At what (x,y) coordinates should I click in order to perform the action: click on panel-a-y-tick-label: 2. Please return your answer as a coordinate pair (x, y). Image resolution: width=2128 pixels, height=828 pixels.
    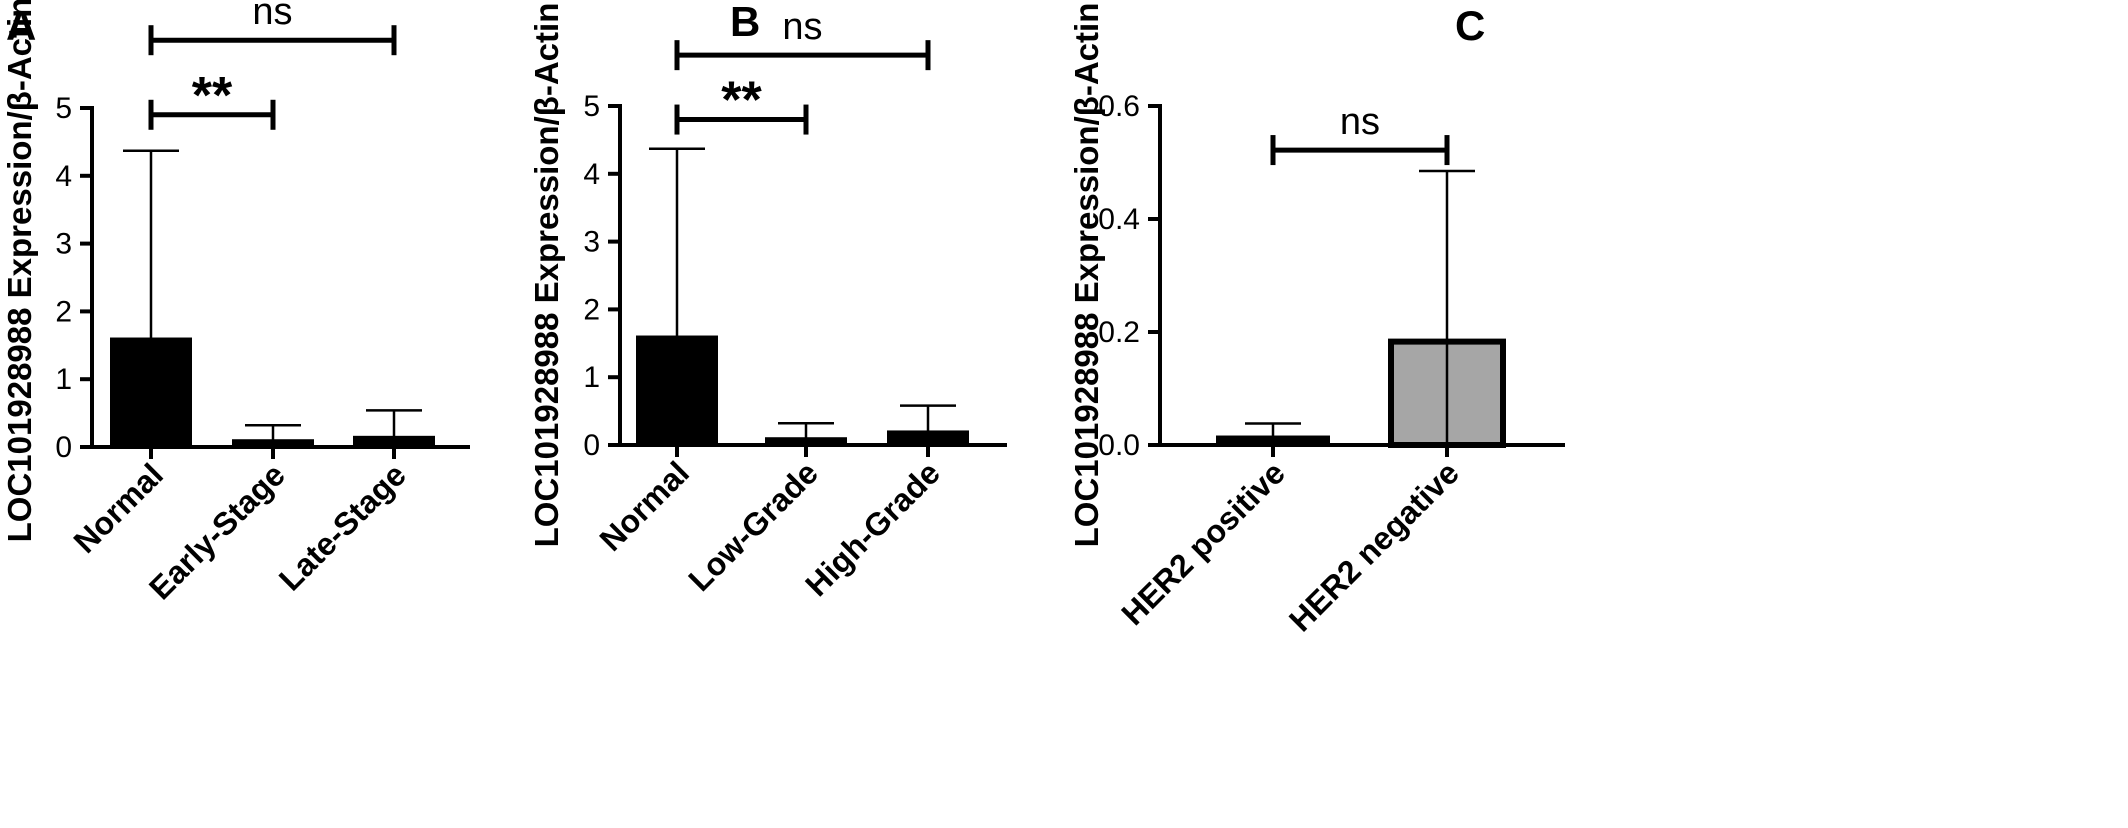
    Looking at the image, I should click on (63, 311).